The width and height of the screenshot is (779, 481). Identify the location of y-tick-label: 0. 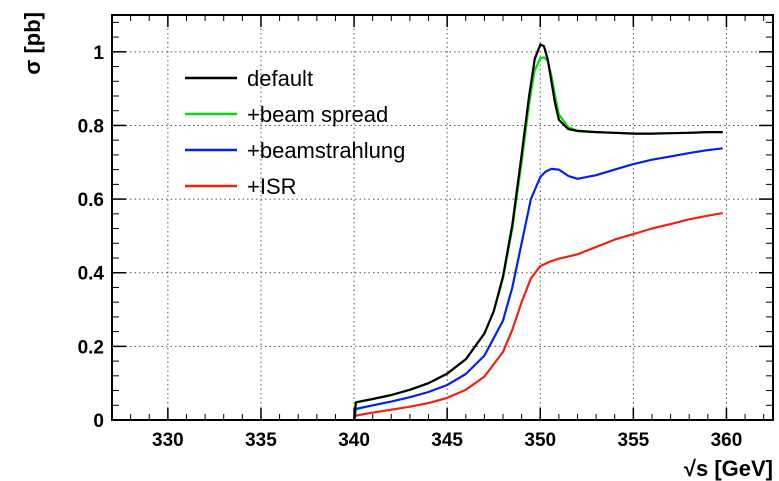
(98, 421).